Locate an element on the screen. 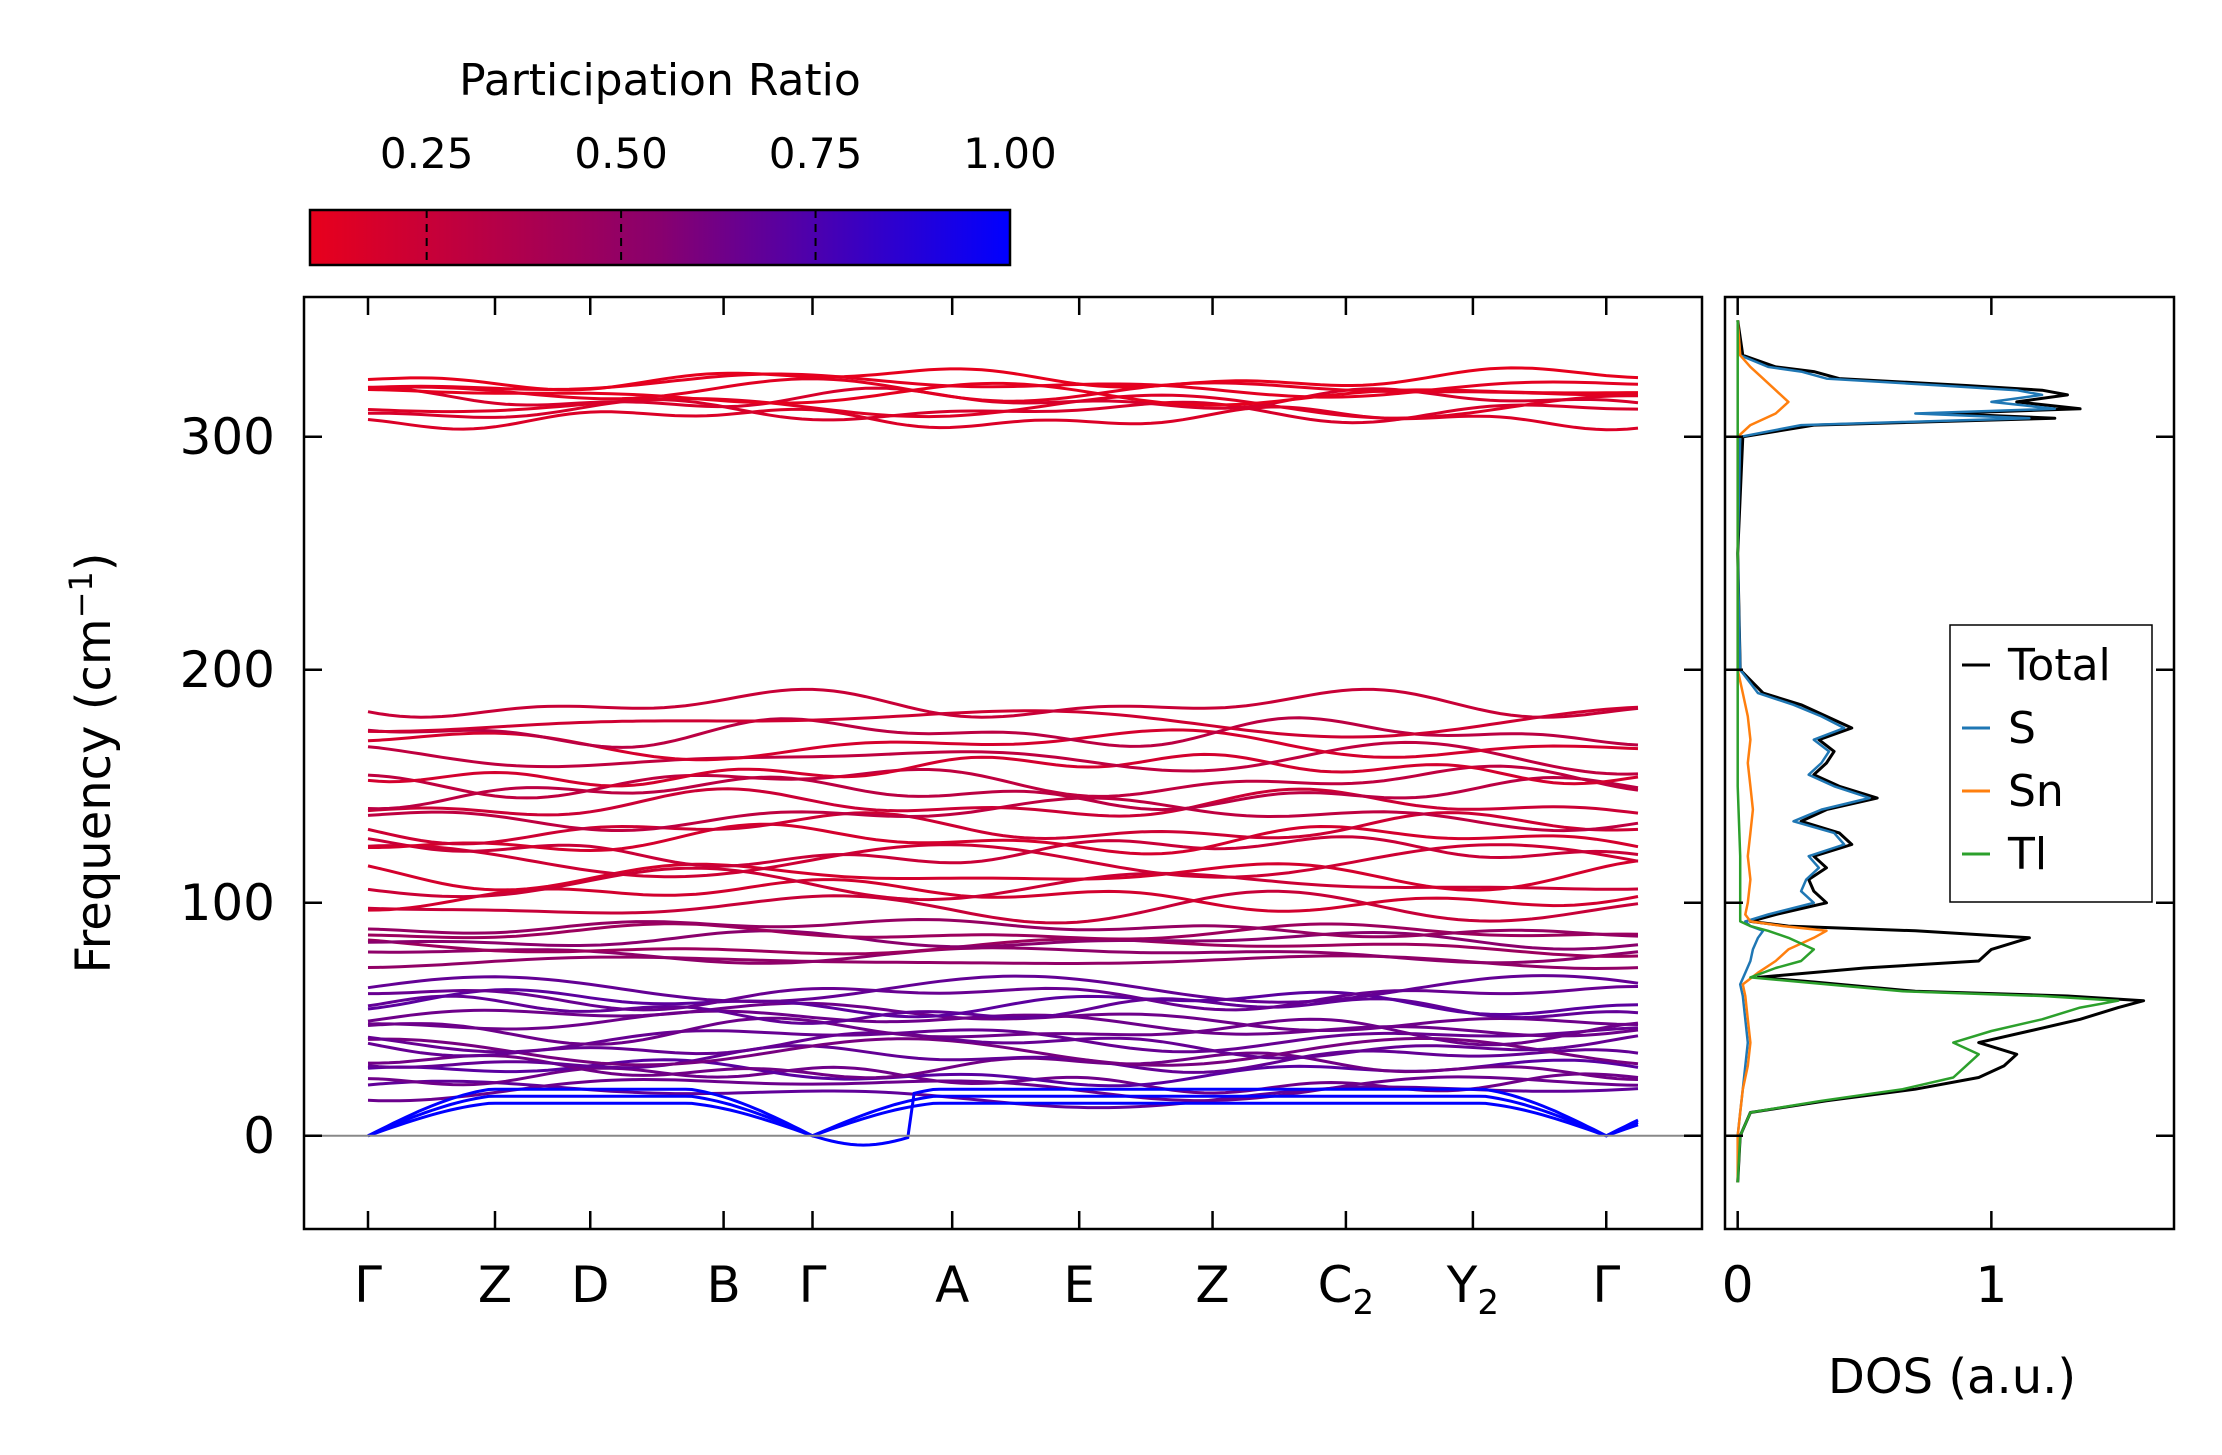  y-tick-label: 100 is located at coordinates (227, 903).